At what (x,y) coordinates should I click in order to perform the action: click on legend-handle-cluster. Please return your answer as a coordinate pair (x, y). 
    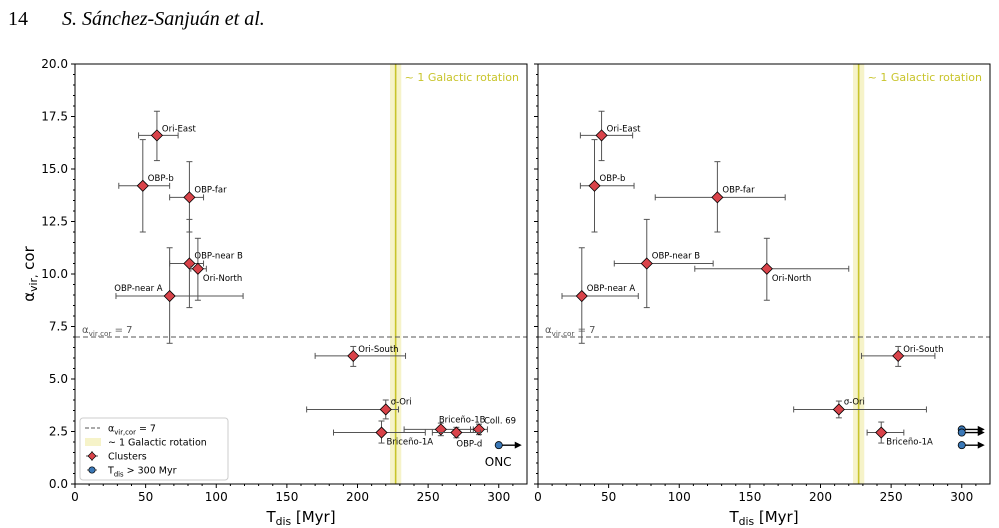
    Looking at the image, I should click on (92, 456).